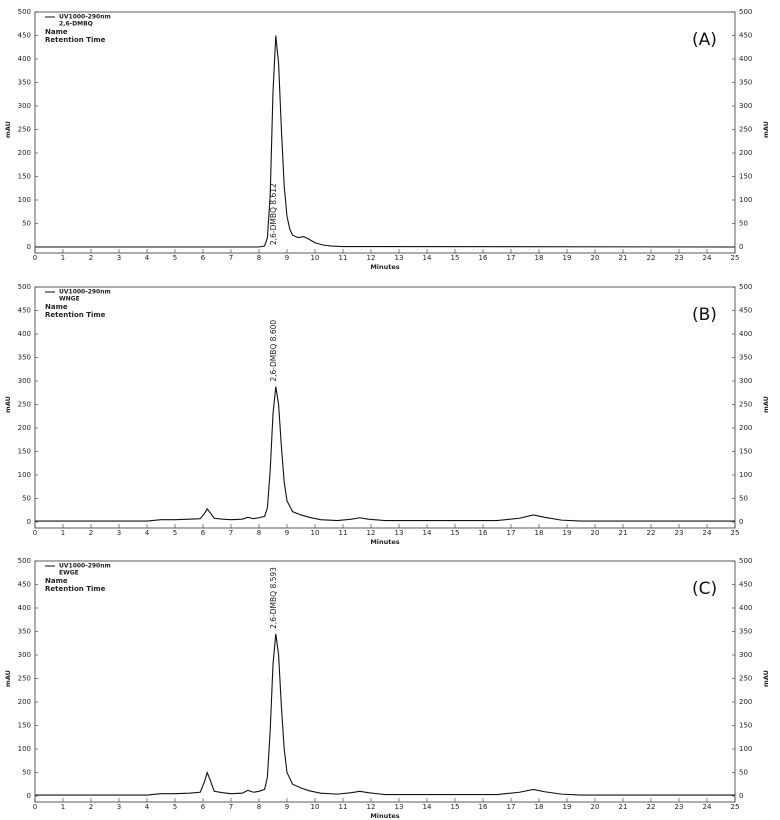 Image resolution: width=780 pixels, height=820 pixels. What do you see at coordinates (147, 807) in the screenshot?
I see `x-tick-label: 4` at bounding box center [147, 807].